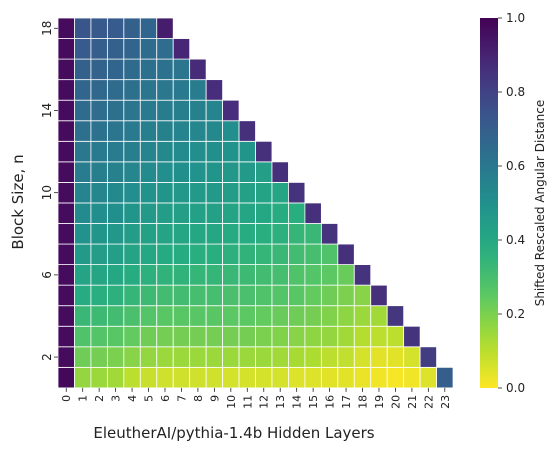 The image size is (558, 449). I want to click on x-tick-label: 4, so click(132, 398).